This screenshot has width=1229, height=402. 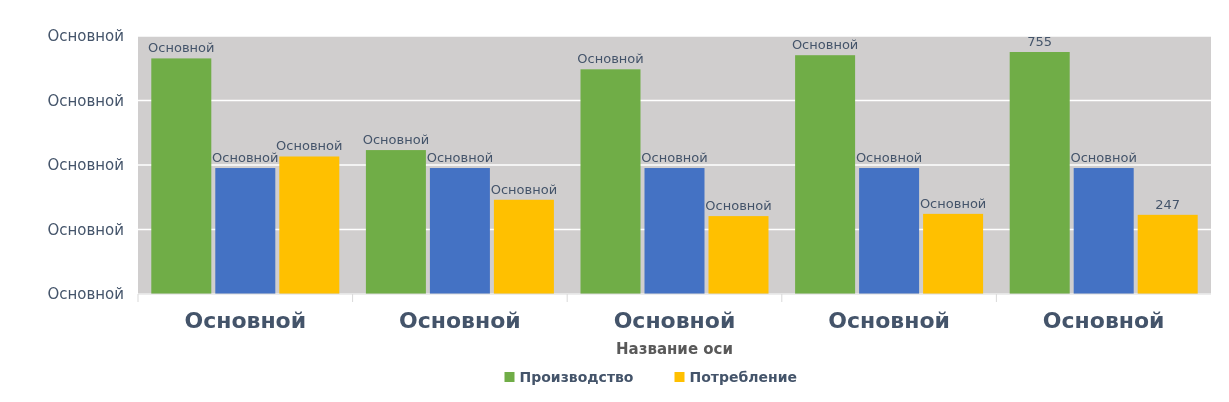 What do you see at coordinates (743, 377) in the screenshot?
I see `legend-label: Потребление` at bounding box center [743, 377].